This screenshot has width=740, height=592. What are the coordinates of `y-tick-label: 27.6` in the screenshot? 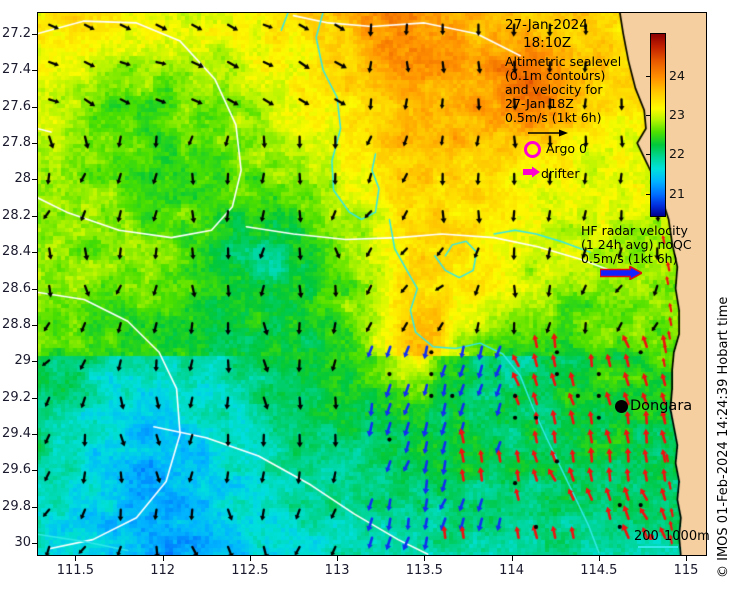 It's located at (16, 106).